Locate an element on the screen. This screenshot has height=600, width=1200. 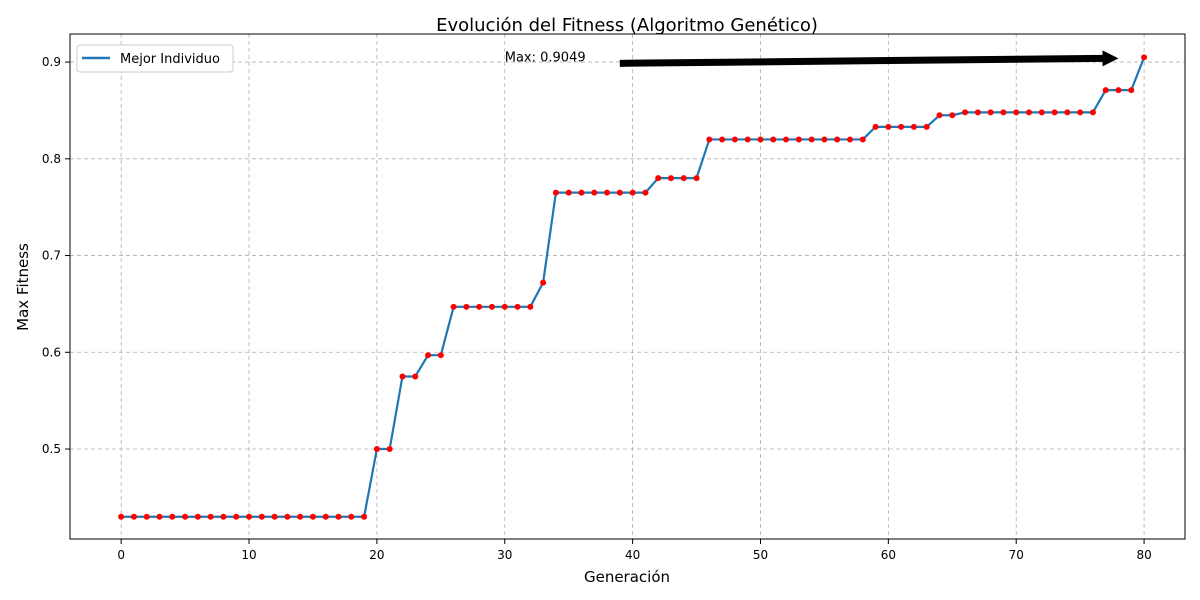
legend: Mejor Individuo is located at coordinates (155, 58).